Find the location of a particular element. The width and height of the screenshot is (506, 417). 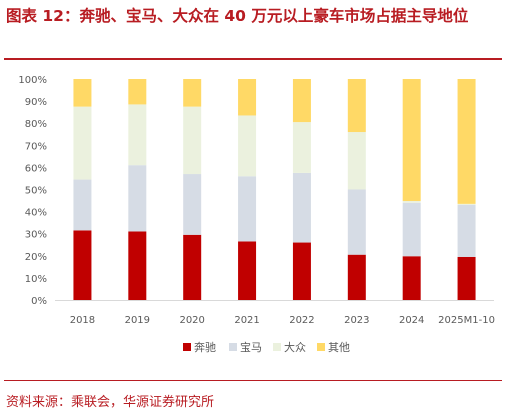

x-tick-label: 2019 is located at coordinates (137, 320).